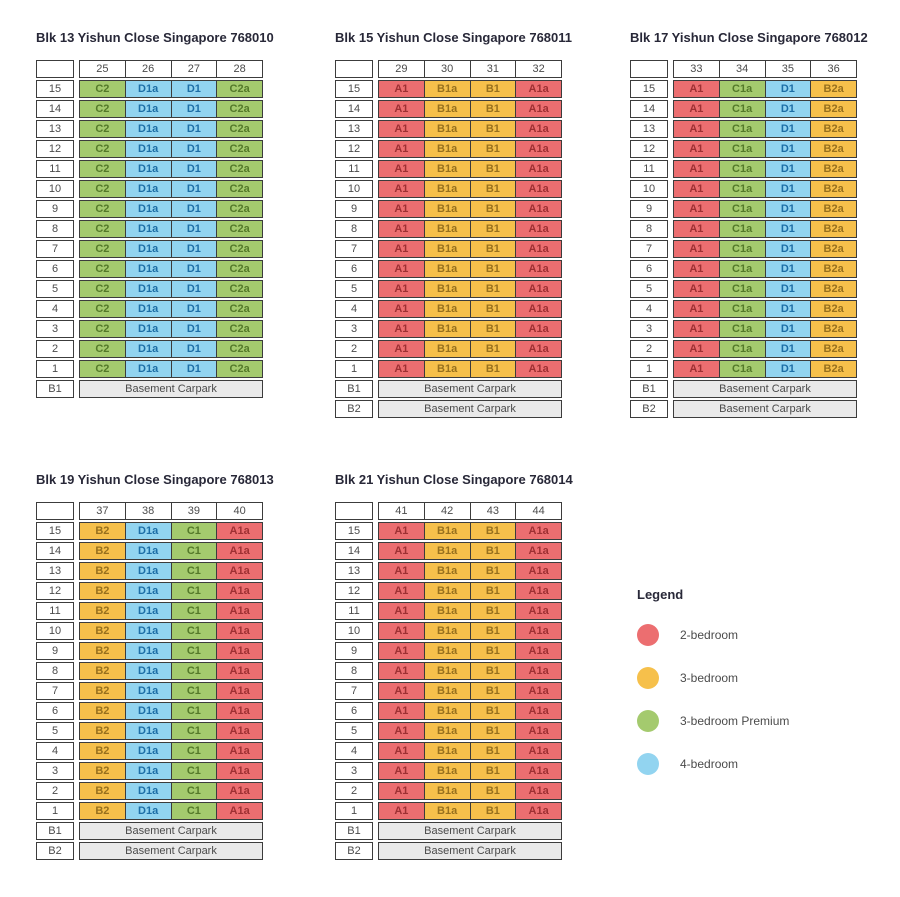  I want to click on floor-row: 14 B2 D1a C1 A1a, so click(149, 551).